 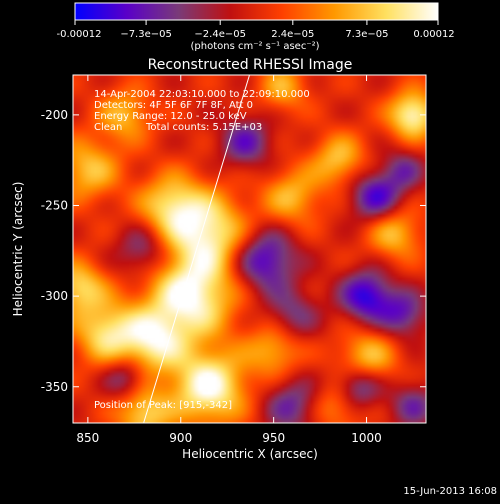 What do you see at coordinates (54, 296) in the screenshot?
I see `y-tick-label: -300` at bounding box center [54, 296].